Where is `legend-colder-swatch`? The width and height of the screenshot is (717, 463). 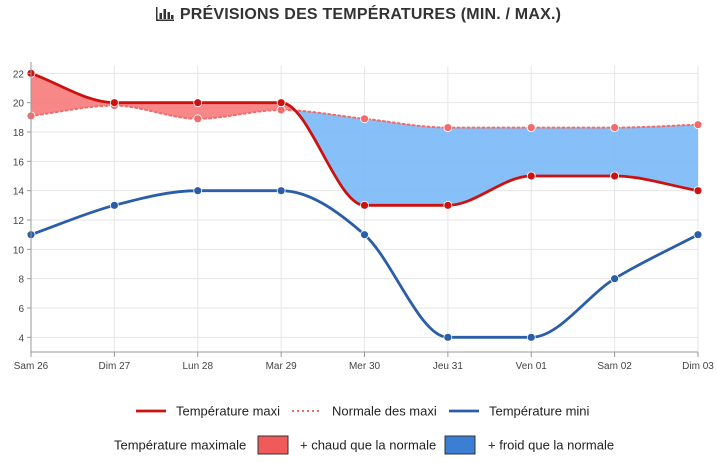 legend-colder-swatch is located at coordinates (460, 445).